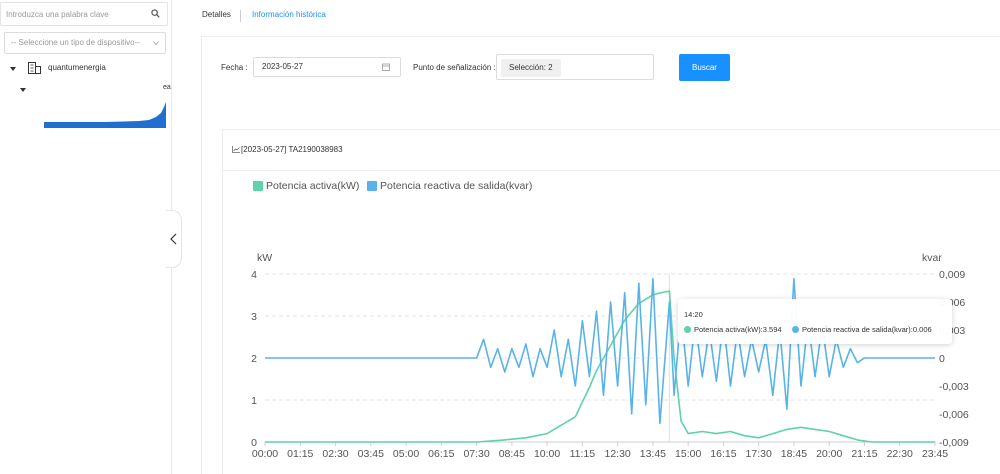 This screenshot has height=474, width=1000. What do you see at coordinates (71, 14) in the screenshot?
I see `search-input` at bounding box center [71, 14].